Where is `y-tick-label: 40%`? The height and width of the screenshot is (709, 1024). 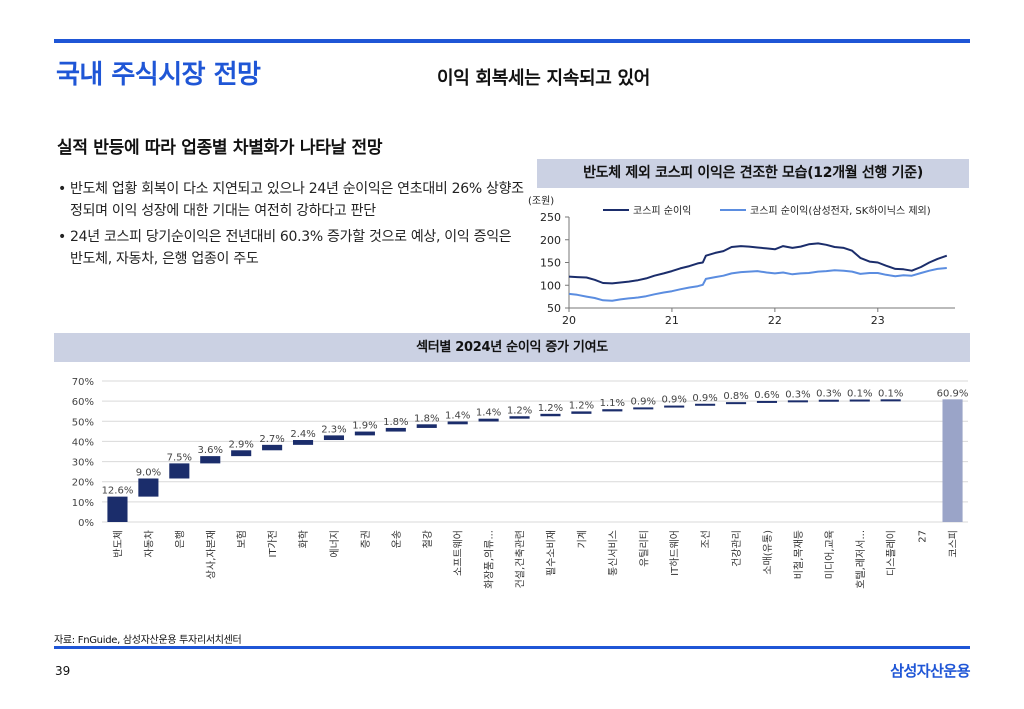
y-tick-label: 40% is located at coordinates (83, 442).